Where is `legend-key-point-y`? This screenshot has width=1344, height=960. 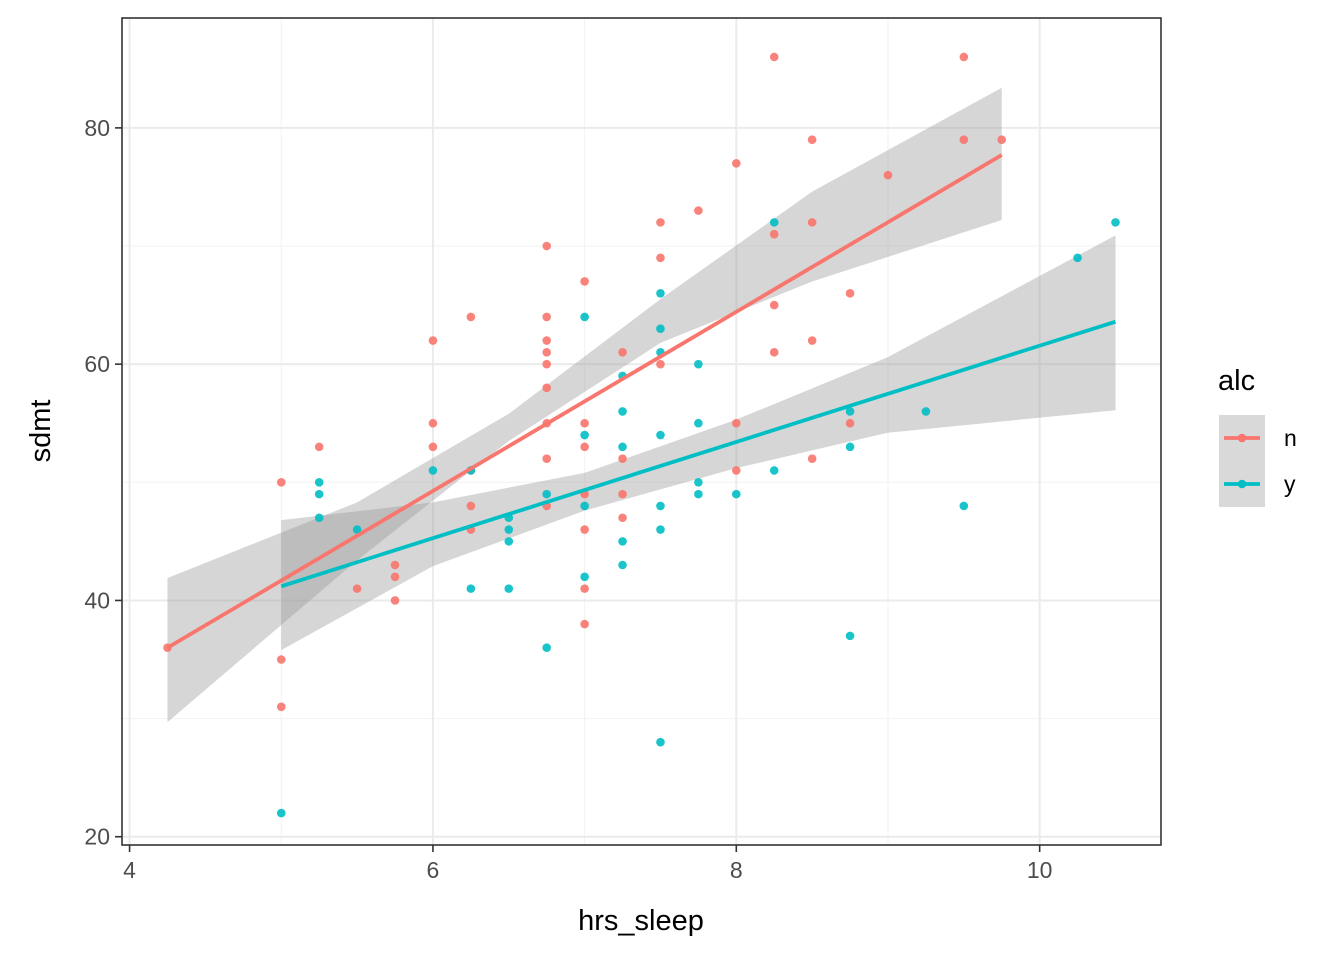 legend-key-point-y is located at coordinates (1242, 484).